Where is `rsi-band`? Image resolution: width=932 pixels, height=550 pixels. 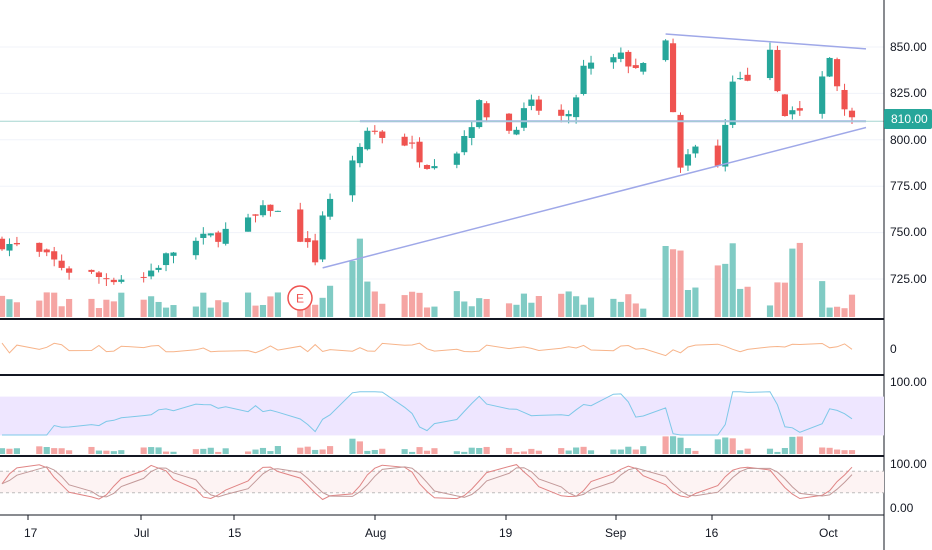 rsi-band is located at coordinates (442, 416).